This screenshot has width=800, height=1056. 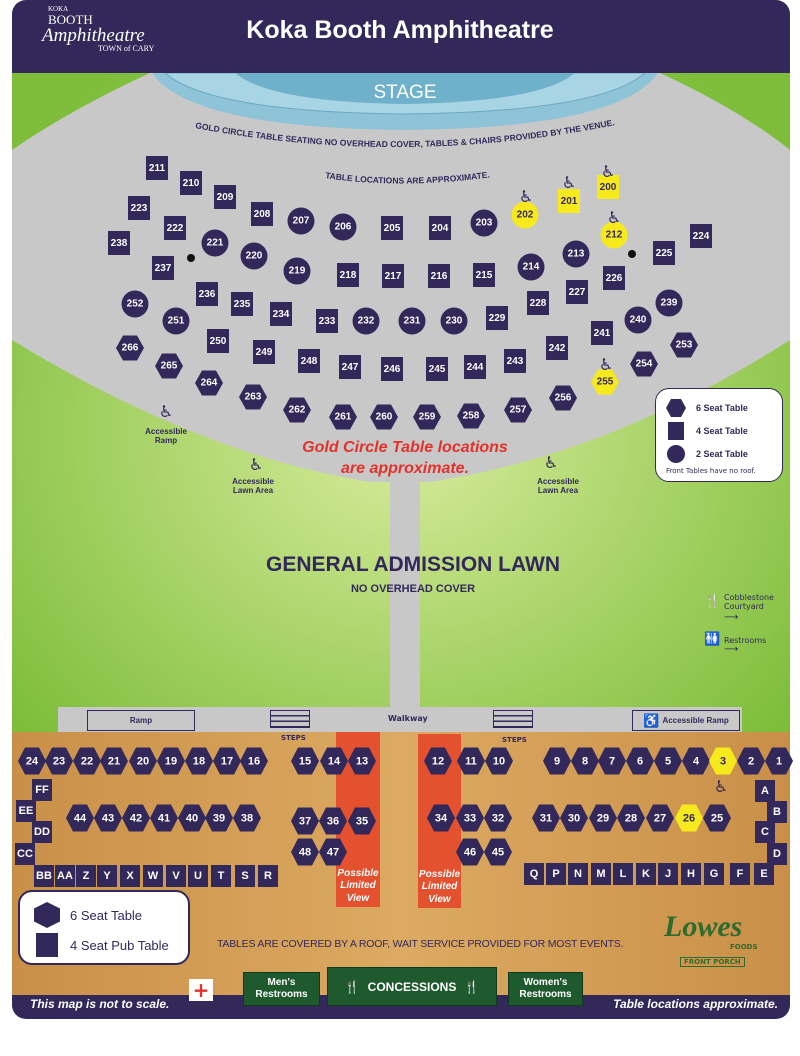 I want to click on table-225: 225, so click(x=664, y=253).